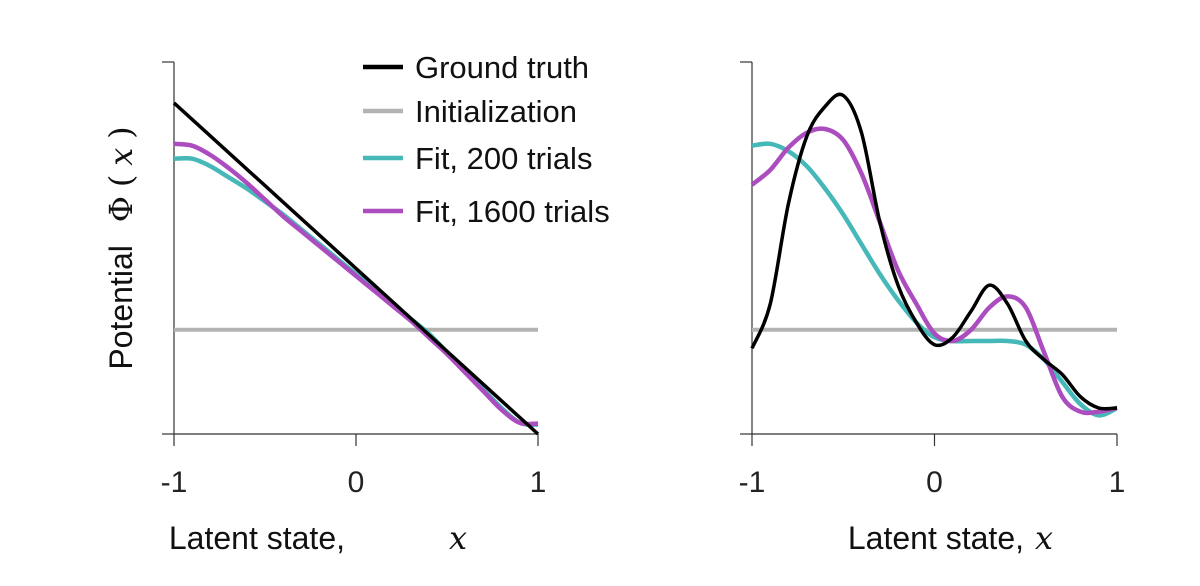 The image size is (1200, 586). What do you see at coordinates (458, 538) in the screenshot?
I see `left-x-axis-var: x` at bounding box center [458, 538].